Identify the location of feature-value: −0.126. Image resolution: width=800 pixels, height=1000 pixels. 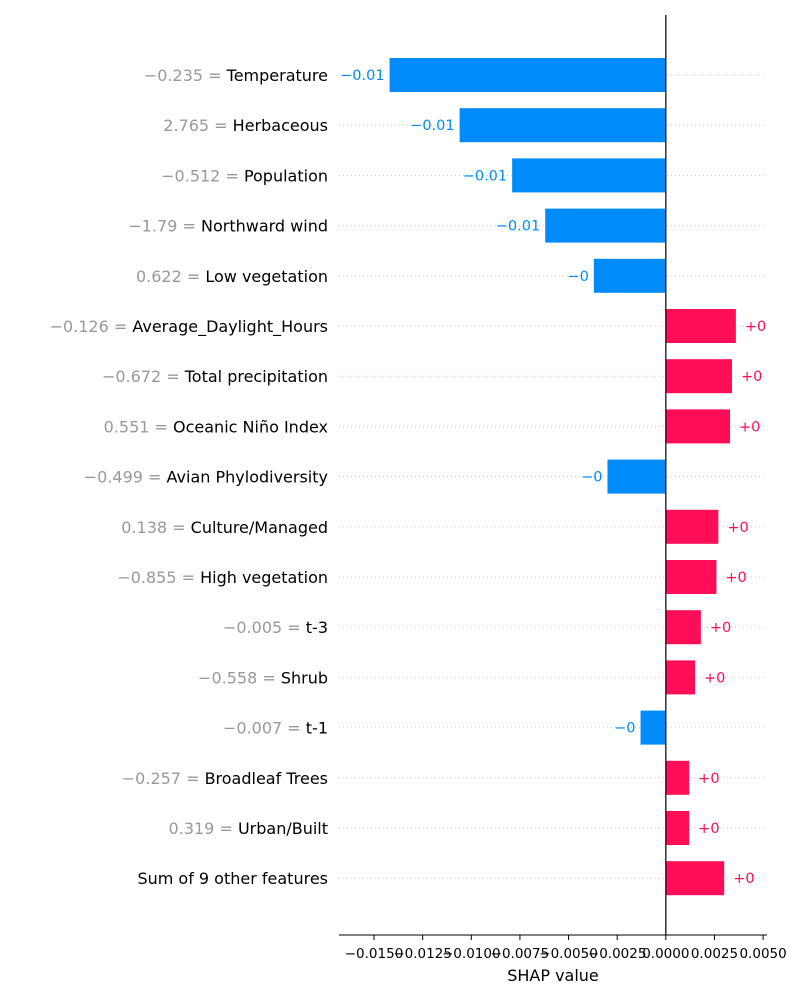
(79, 326).